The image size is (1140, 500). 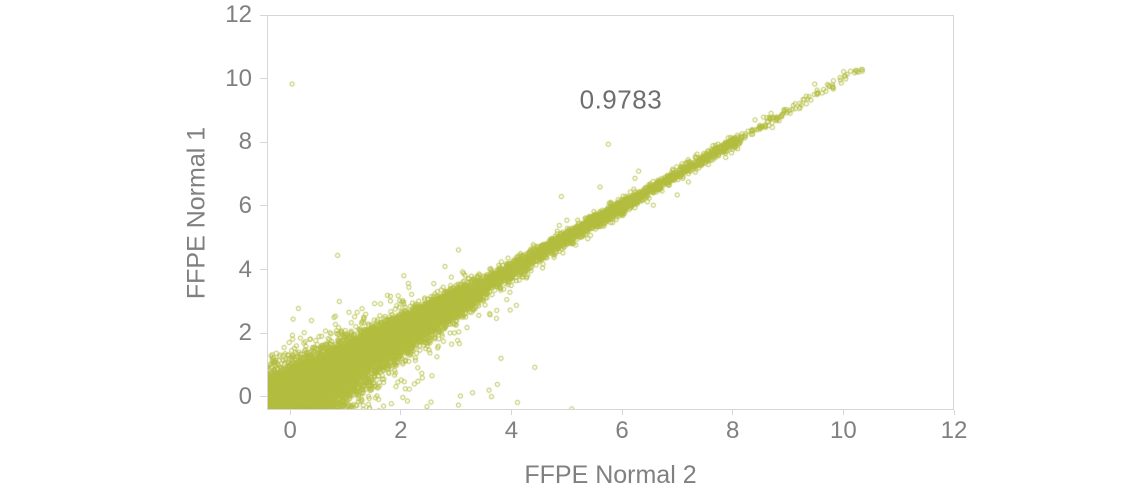 I want to click on x-tick-label: 8, so click(x=733, y=430).